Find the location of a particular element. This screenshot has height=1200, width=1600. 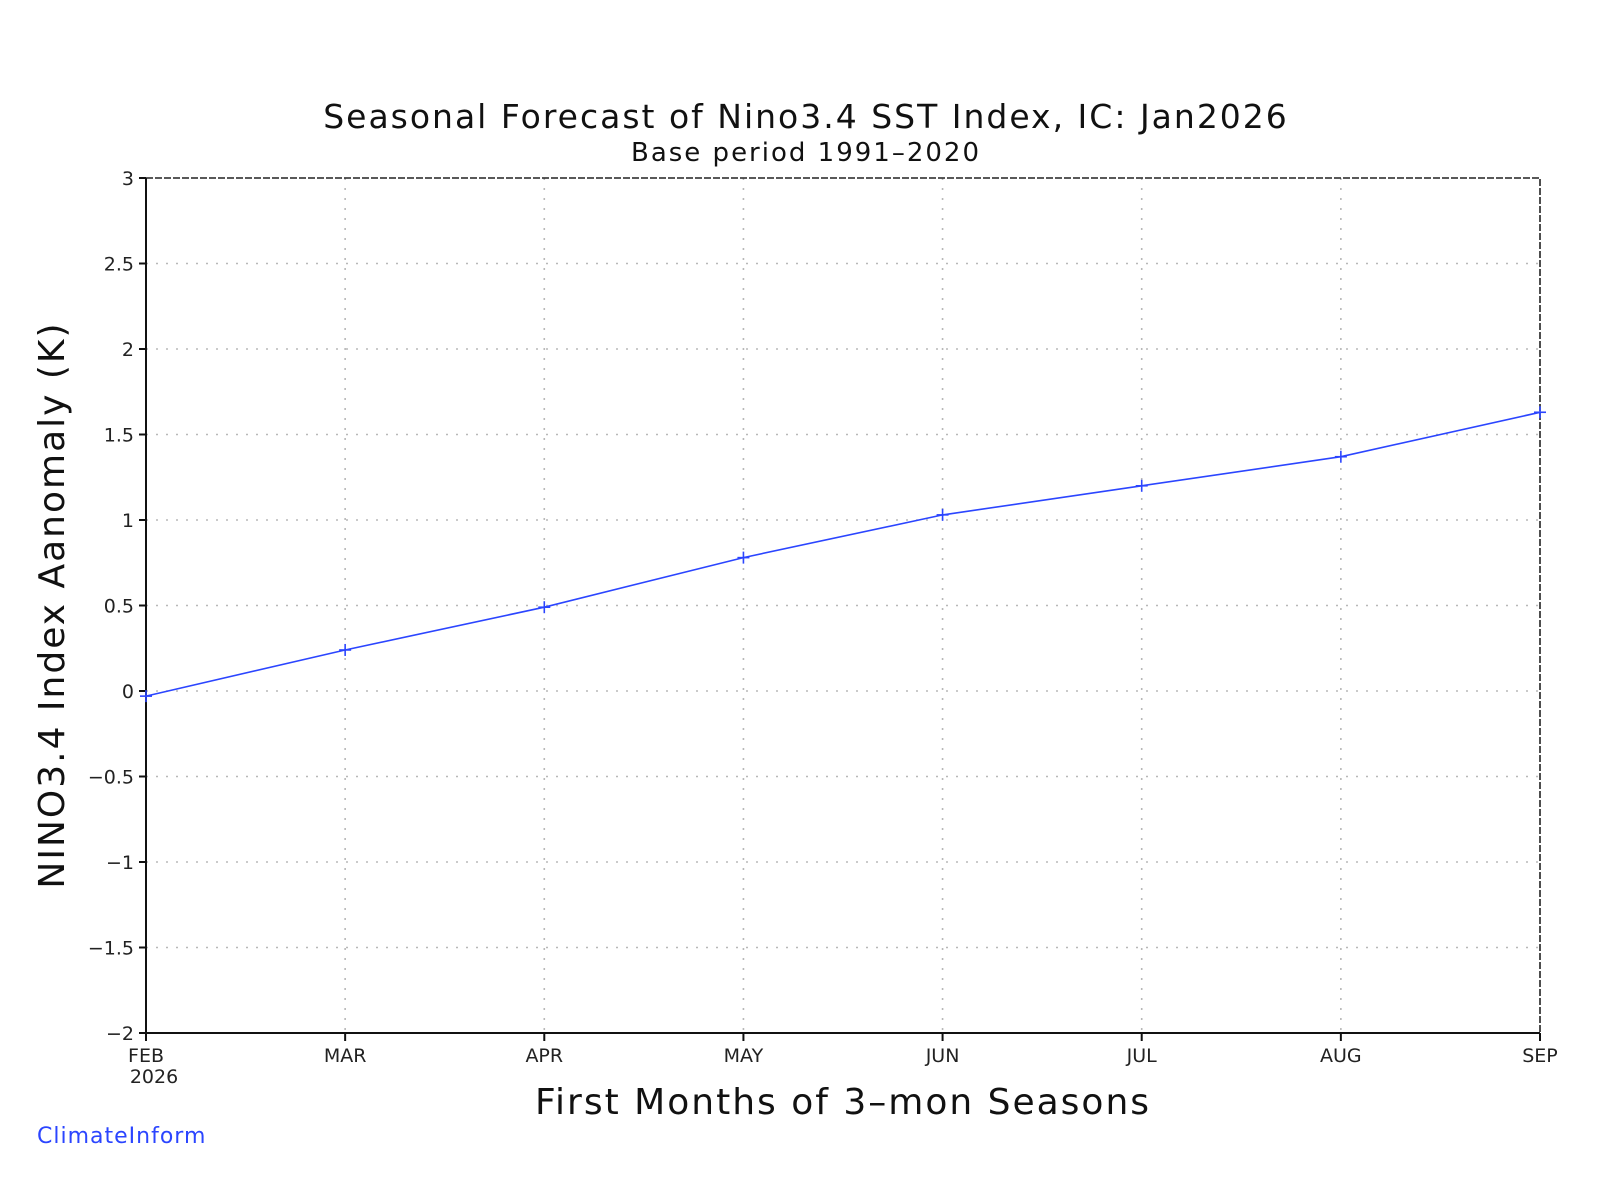

x-tick-label: AUG is located at coordinates (1341, 1056).